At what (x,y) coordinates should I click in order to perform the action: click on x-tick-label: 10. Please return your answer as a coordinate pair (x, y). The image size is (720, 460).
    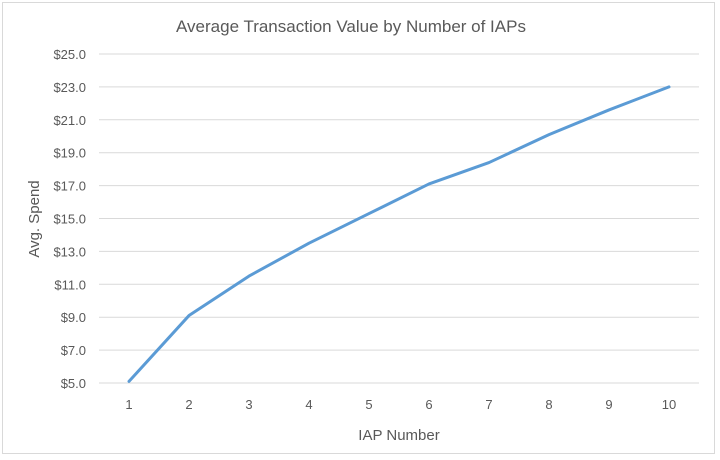
    Looking at the image, I should click on (669, 404).